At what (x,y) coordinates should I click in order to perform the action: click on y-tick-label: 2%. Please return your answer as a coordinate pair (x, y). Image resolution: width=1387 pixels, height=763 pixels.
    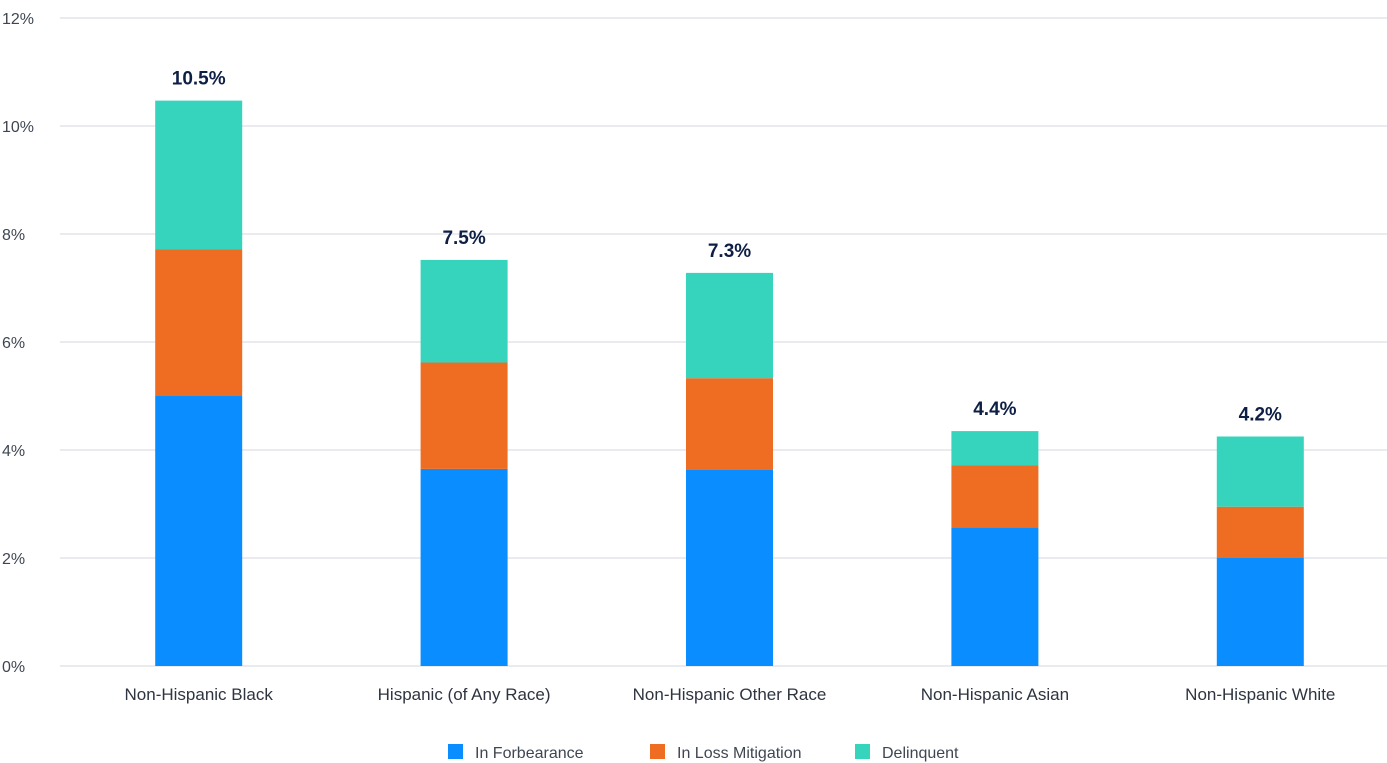
    Looking at the image, I should click on (13, 559).